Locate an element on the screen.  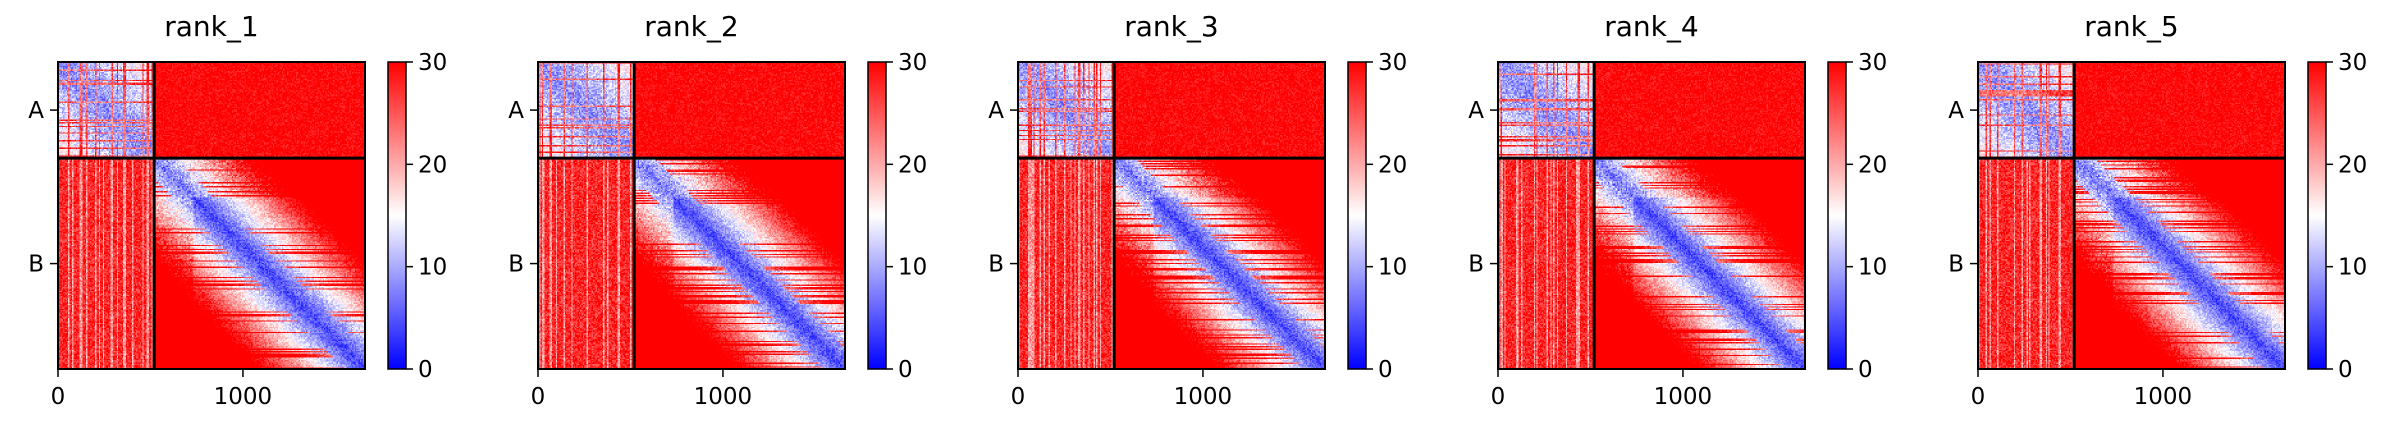
panel-title: rank_3 is located at coordinates (1171, 26).